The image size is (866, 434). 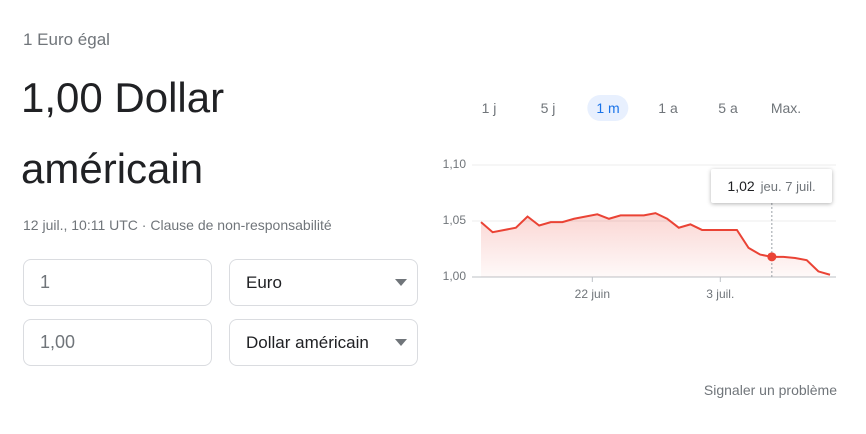 I want to click on range-tab: Max., so click(x=786, y=108).